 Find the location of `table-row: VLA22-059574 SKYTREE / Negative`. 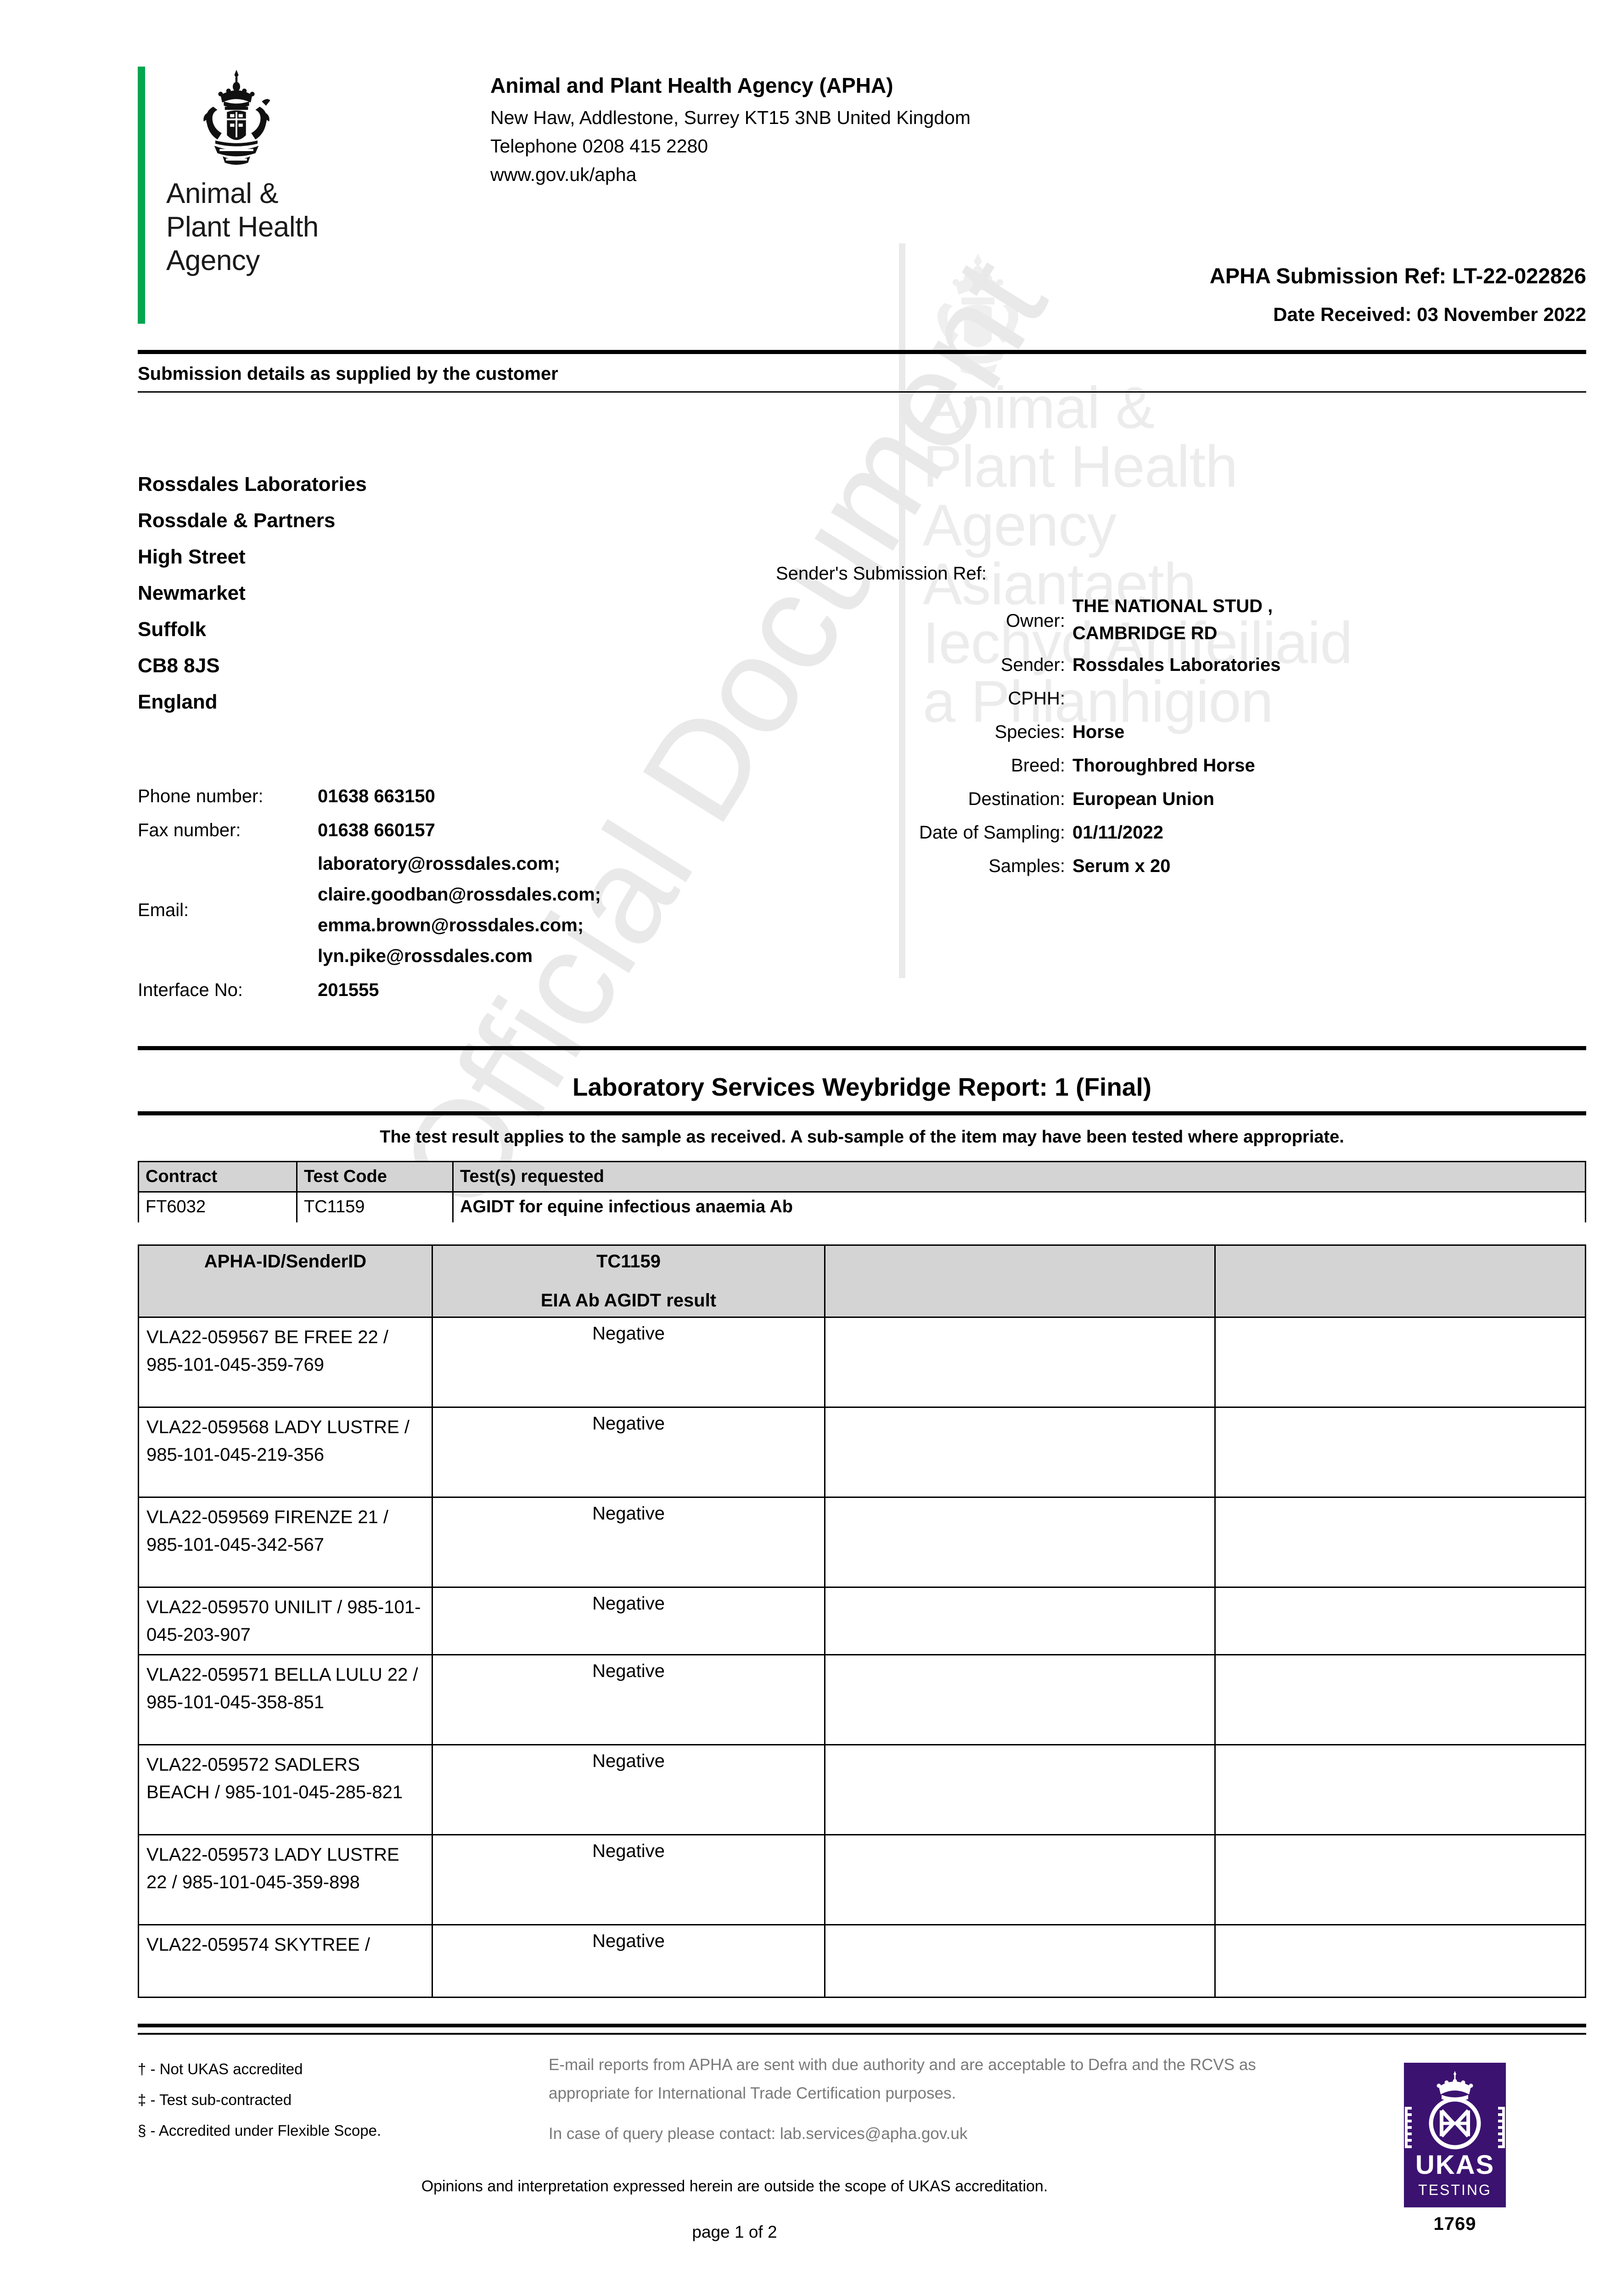

table-row: VLA22-059574 SKYTREE / Negative is located at coordinates (862, 1961).